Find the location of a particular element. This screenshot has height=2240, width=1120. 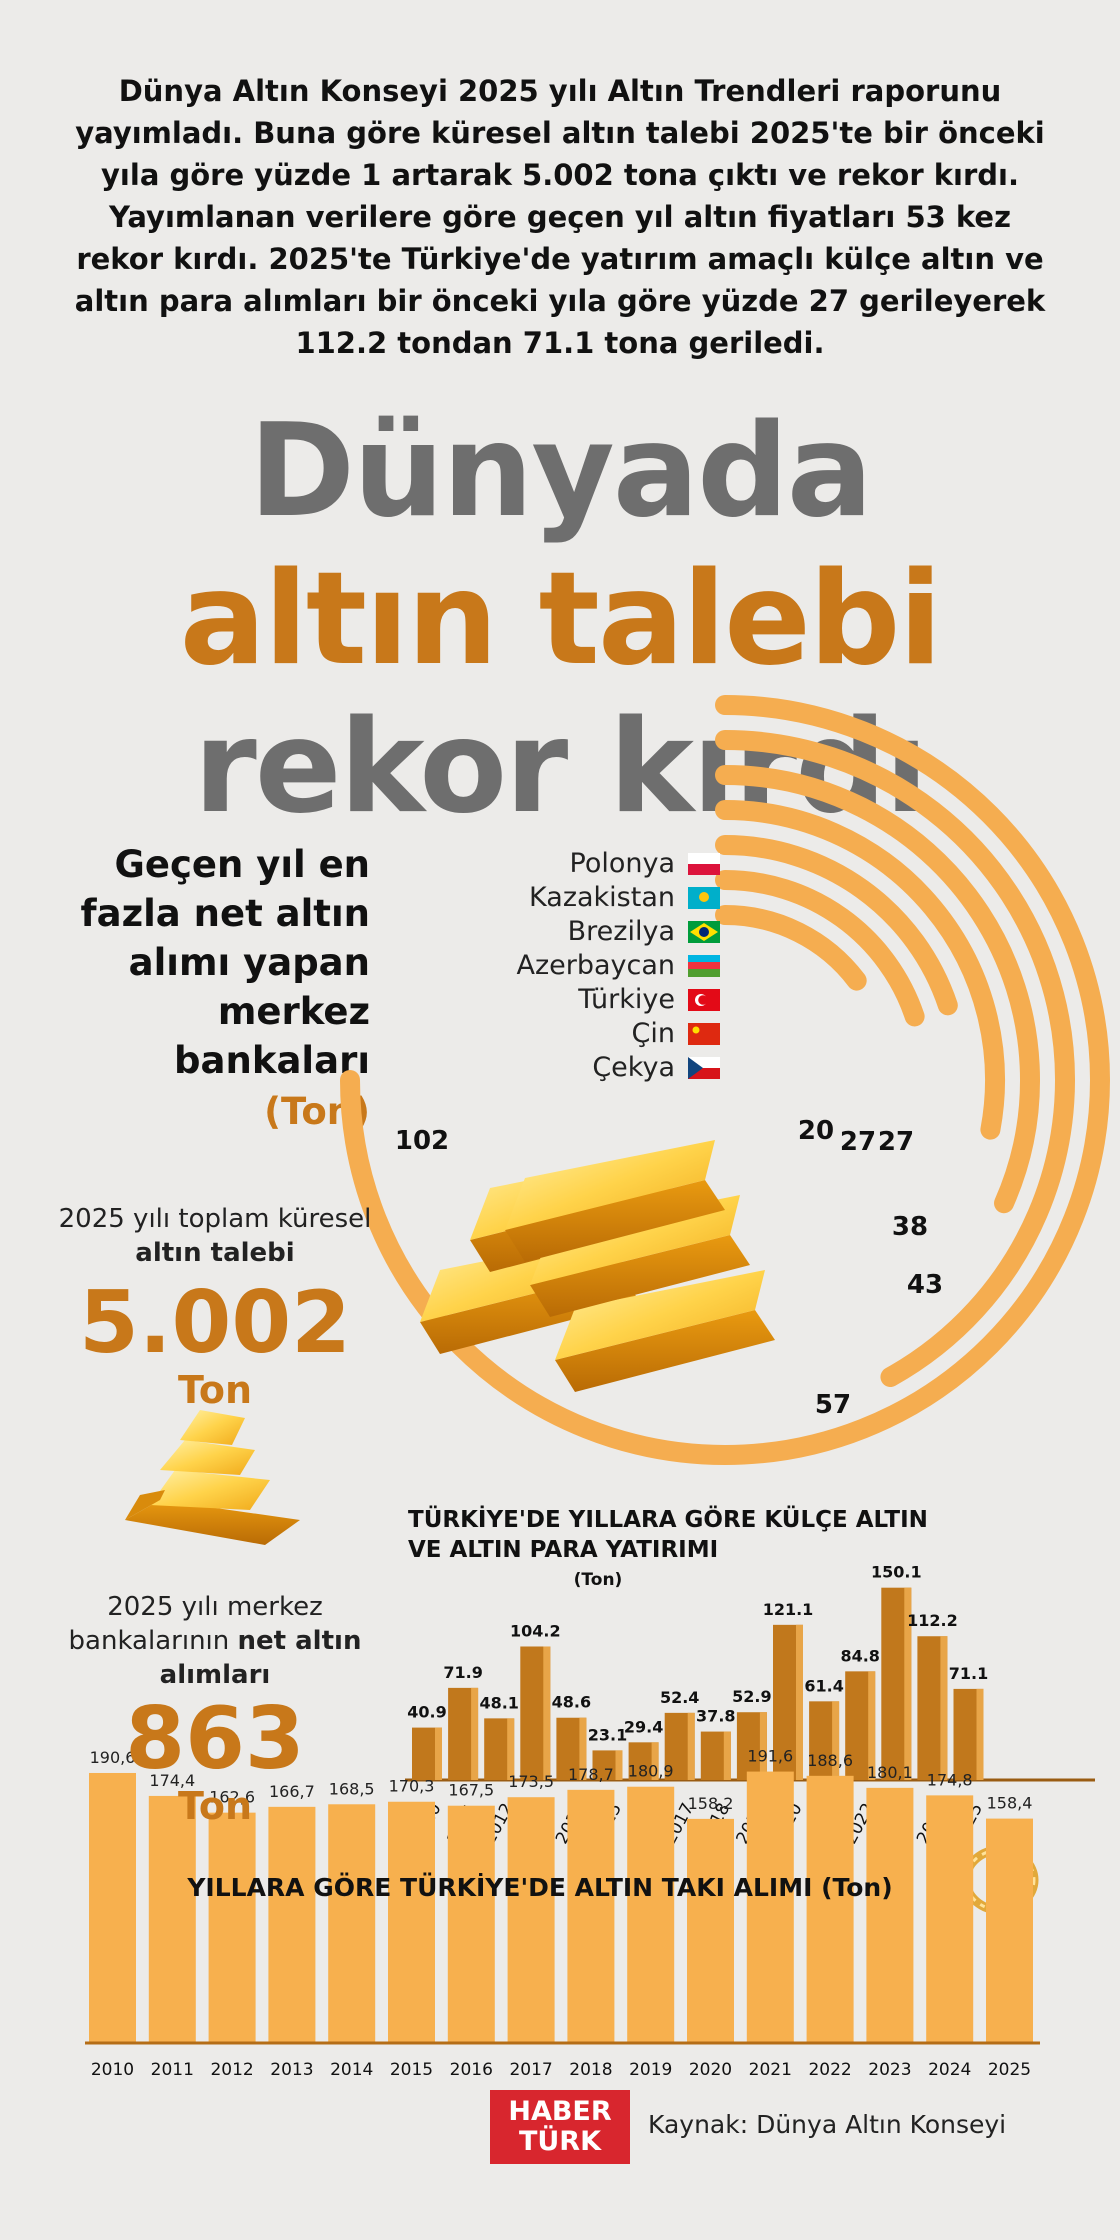

jewellery-year-label: 2025 is located at coordinates (1009, 2070).